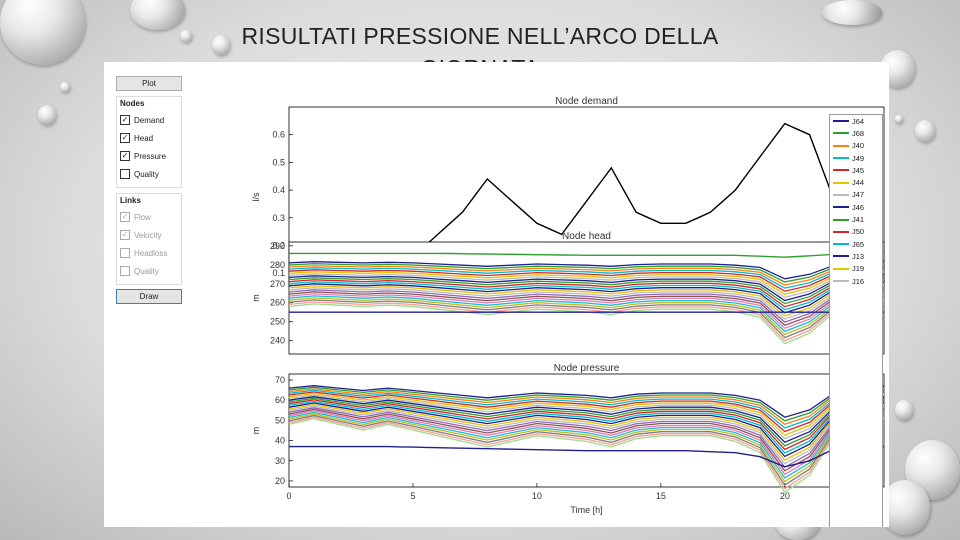  I want to click on legend-entry: J65, so click(856, 244).